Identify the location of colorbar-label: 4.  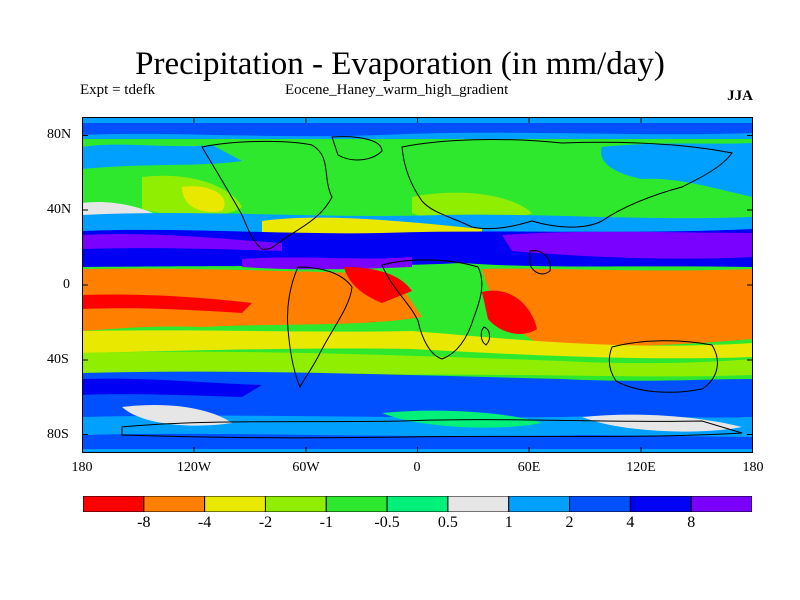
(630, 522).